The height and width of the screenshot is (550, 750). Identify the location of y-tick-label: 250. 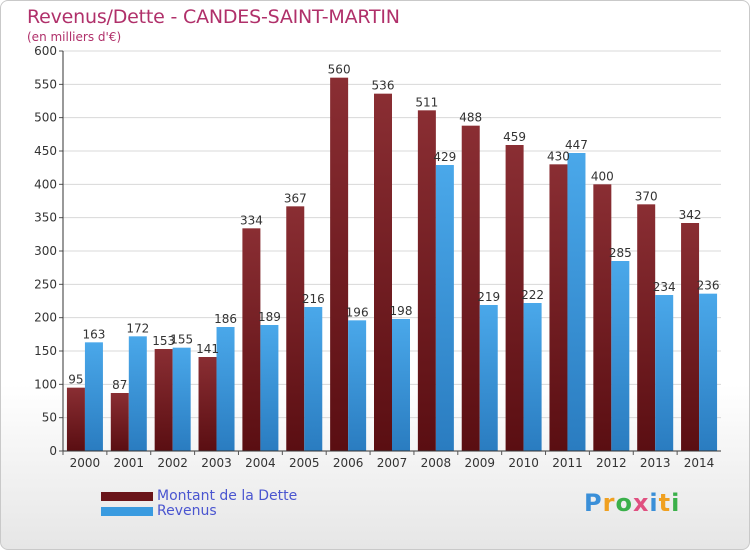
(45, 284).